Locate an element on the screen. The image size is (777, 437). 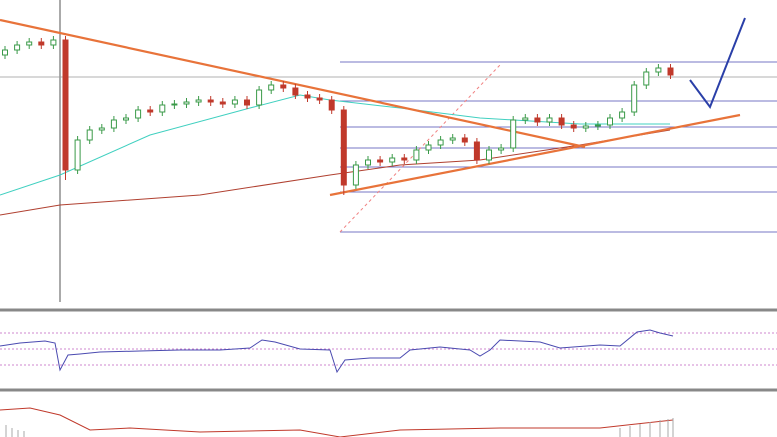
rsi-line is located at coordinates (337, 351).